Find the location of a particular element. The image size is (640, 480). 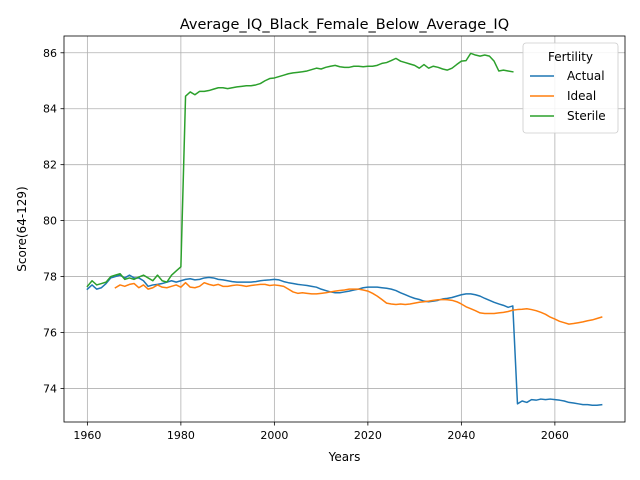

legend-label-sterile: Sterile is located at coordinates (586, 116).